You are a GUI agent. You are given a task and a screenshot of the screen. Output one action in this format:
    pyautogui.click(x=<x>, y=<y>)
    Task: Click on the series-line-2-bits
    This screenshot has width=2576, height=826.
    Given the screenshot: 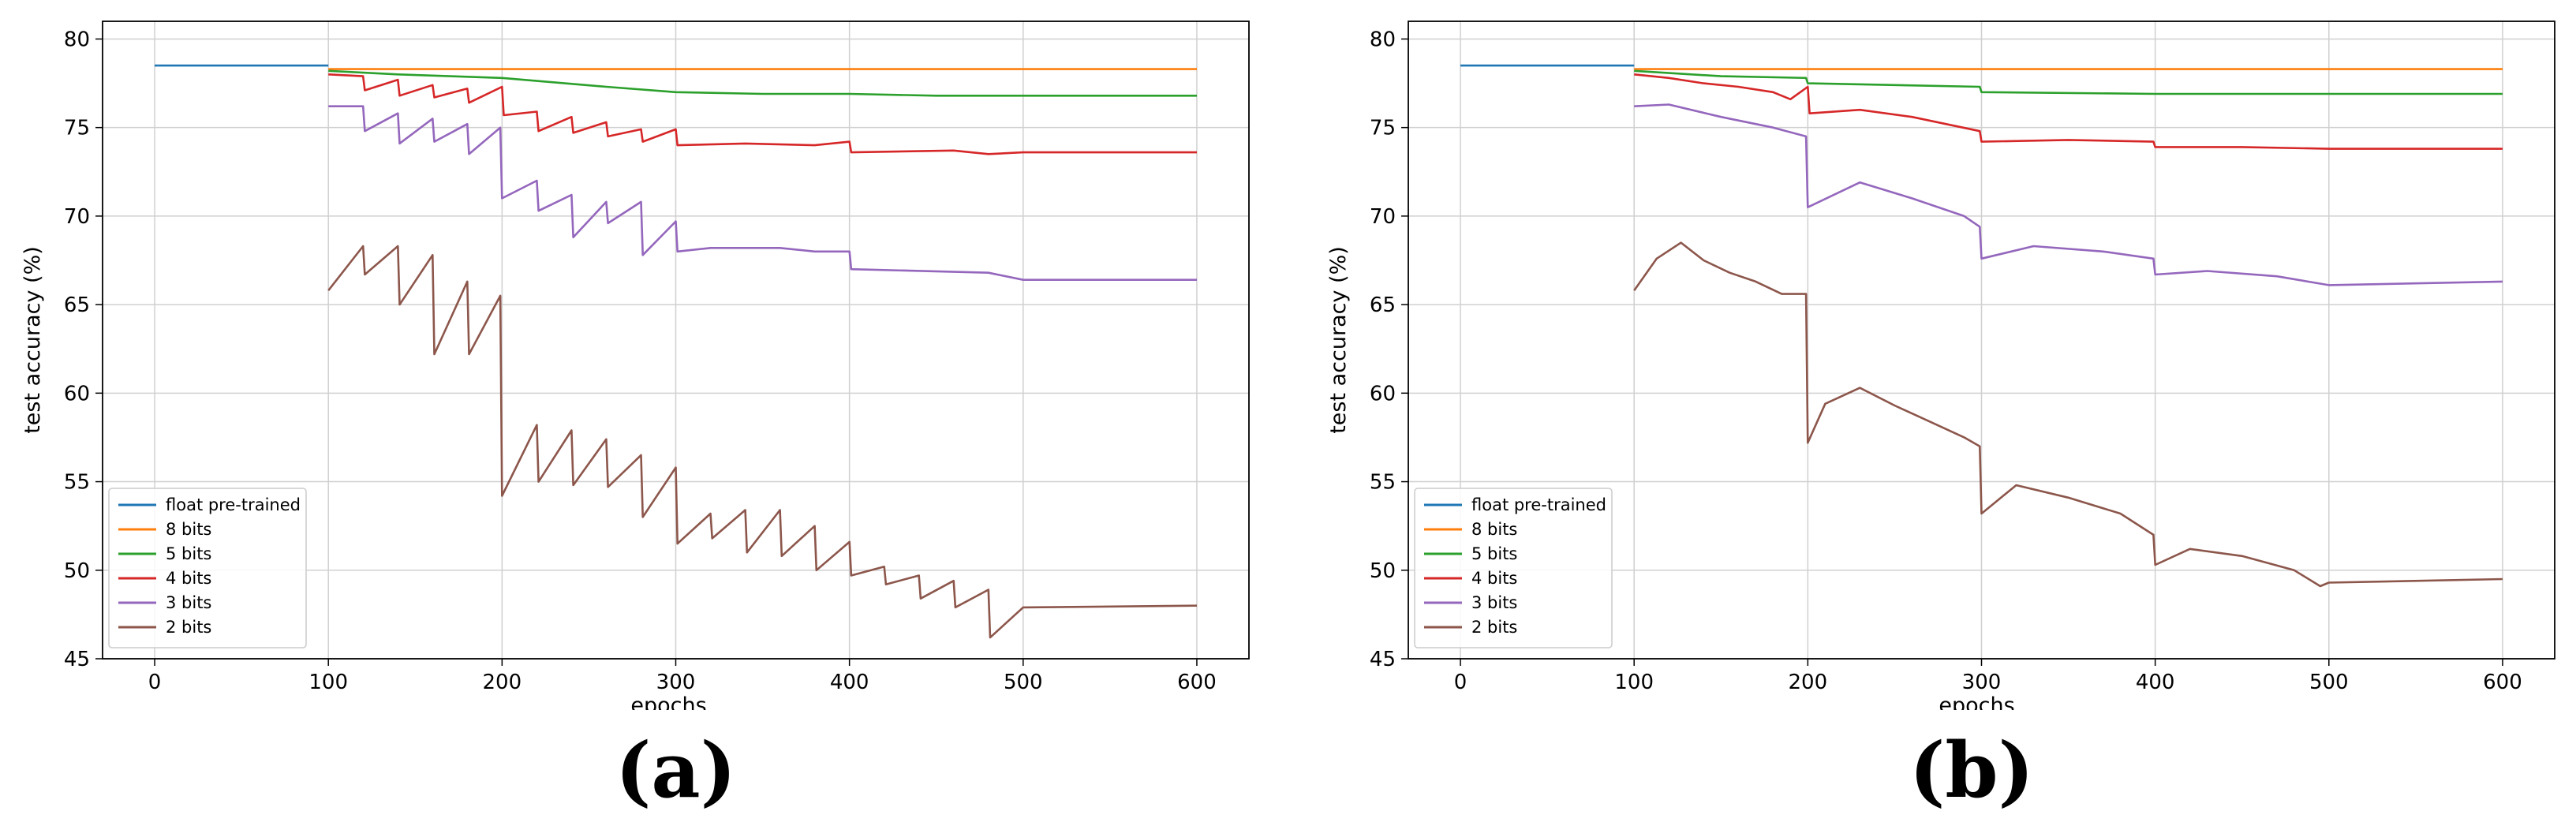 What is the action you would take?
    pyautogui.click(x=2068, y=414)
    